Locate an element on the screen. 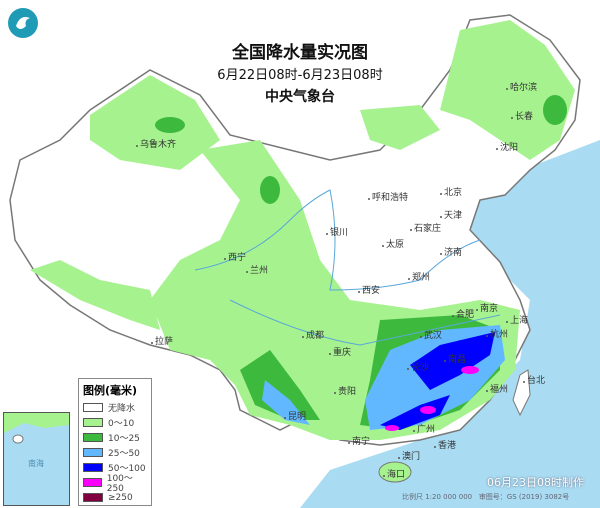 The image size is (600, 508). city-label: 济南 is located at coordinates (451, 253).